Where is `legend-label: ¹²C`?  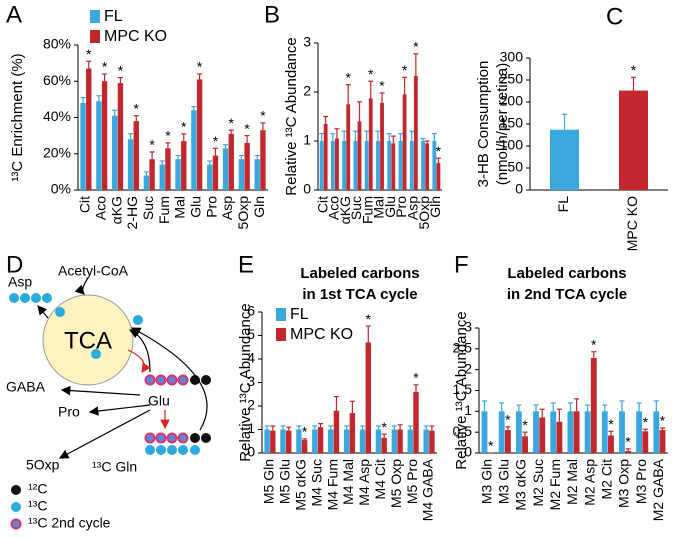 legend-label: ¹²C is located at coordinates (37, 489).